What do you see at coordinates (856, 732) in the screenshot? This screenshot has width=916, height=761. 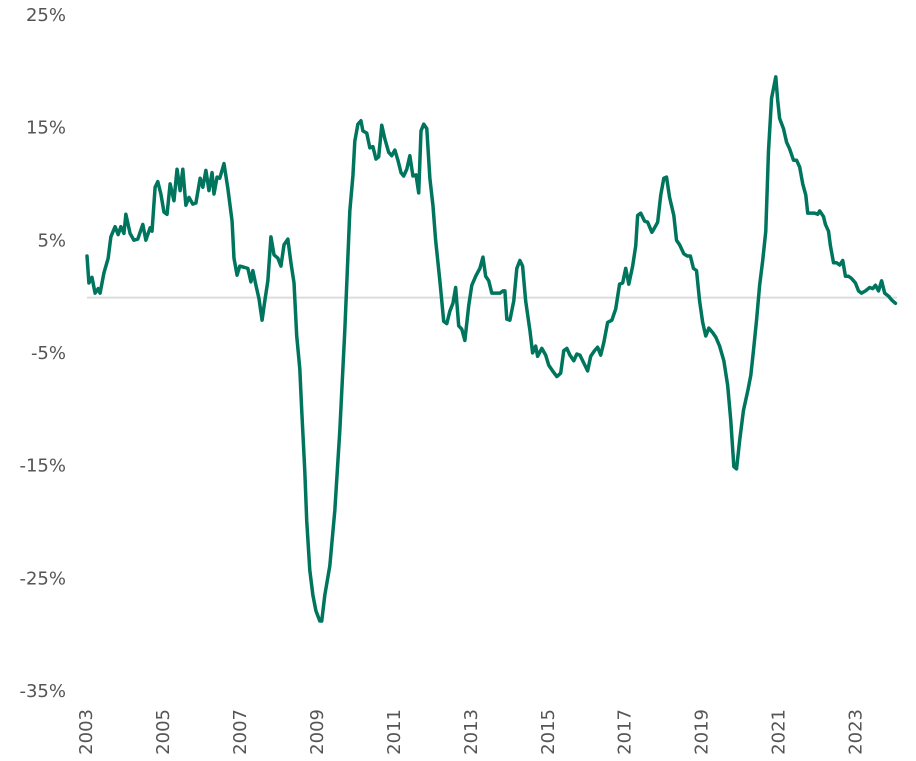 I see `x-tick-label: 2023` at bounding box center [856, 732].